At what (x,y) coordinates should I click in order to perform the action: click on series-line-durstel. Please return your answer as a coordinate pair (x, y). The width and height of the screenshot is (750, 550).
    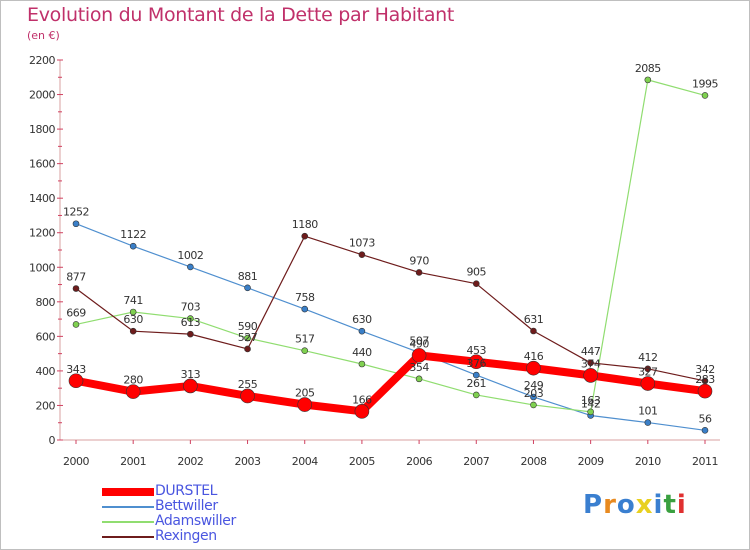
    Looking at the image, I should click on (390, 383).